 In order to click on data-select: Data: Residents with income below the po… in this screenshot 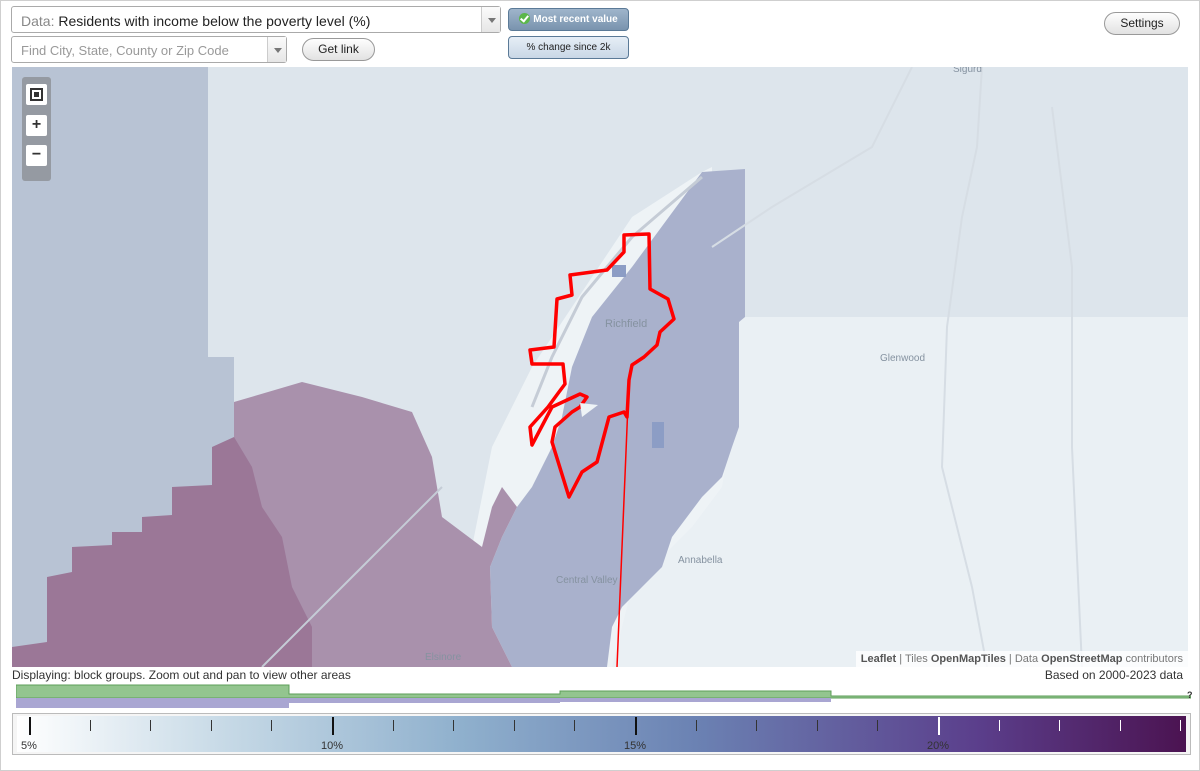, I will do `click(256, 19)`.